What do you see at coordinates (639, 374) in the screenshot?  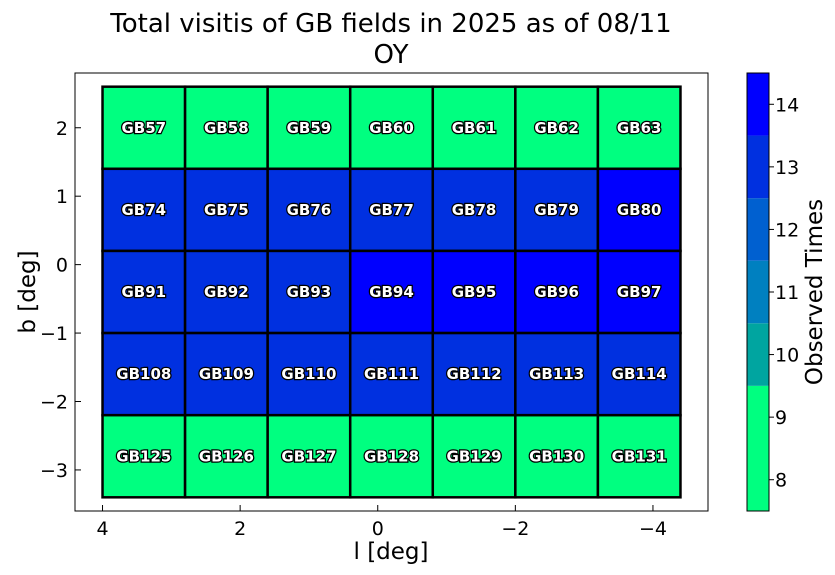 I see `field-label: GB114` at bounding box center [639, 374].